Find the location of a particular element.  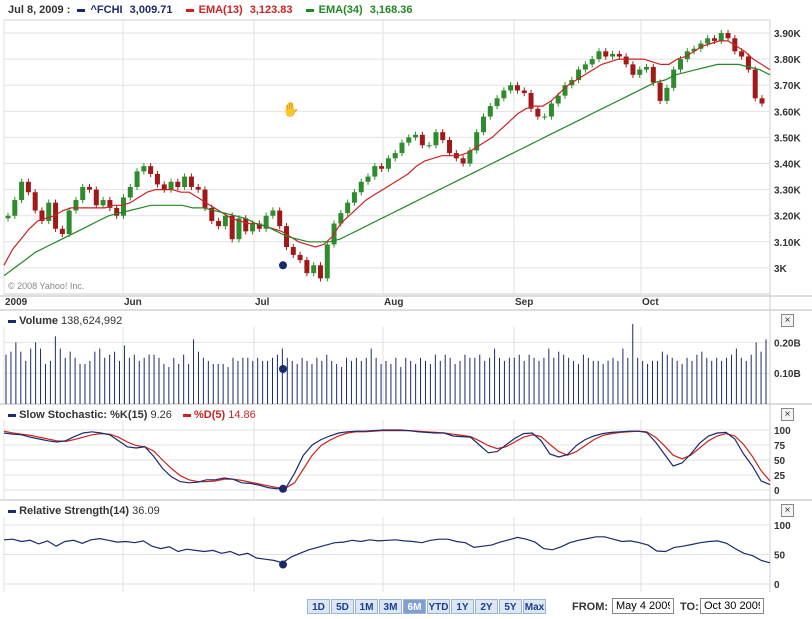

price-y-tick-label: 3K is located at coordinates (781, 269).